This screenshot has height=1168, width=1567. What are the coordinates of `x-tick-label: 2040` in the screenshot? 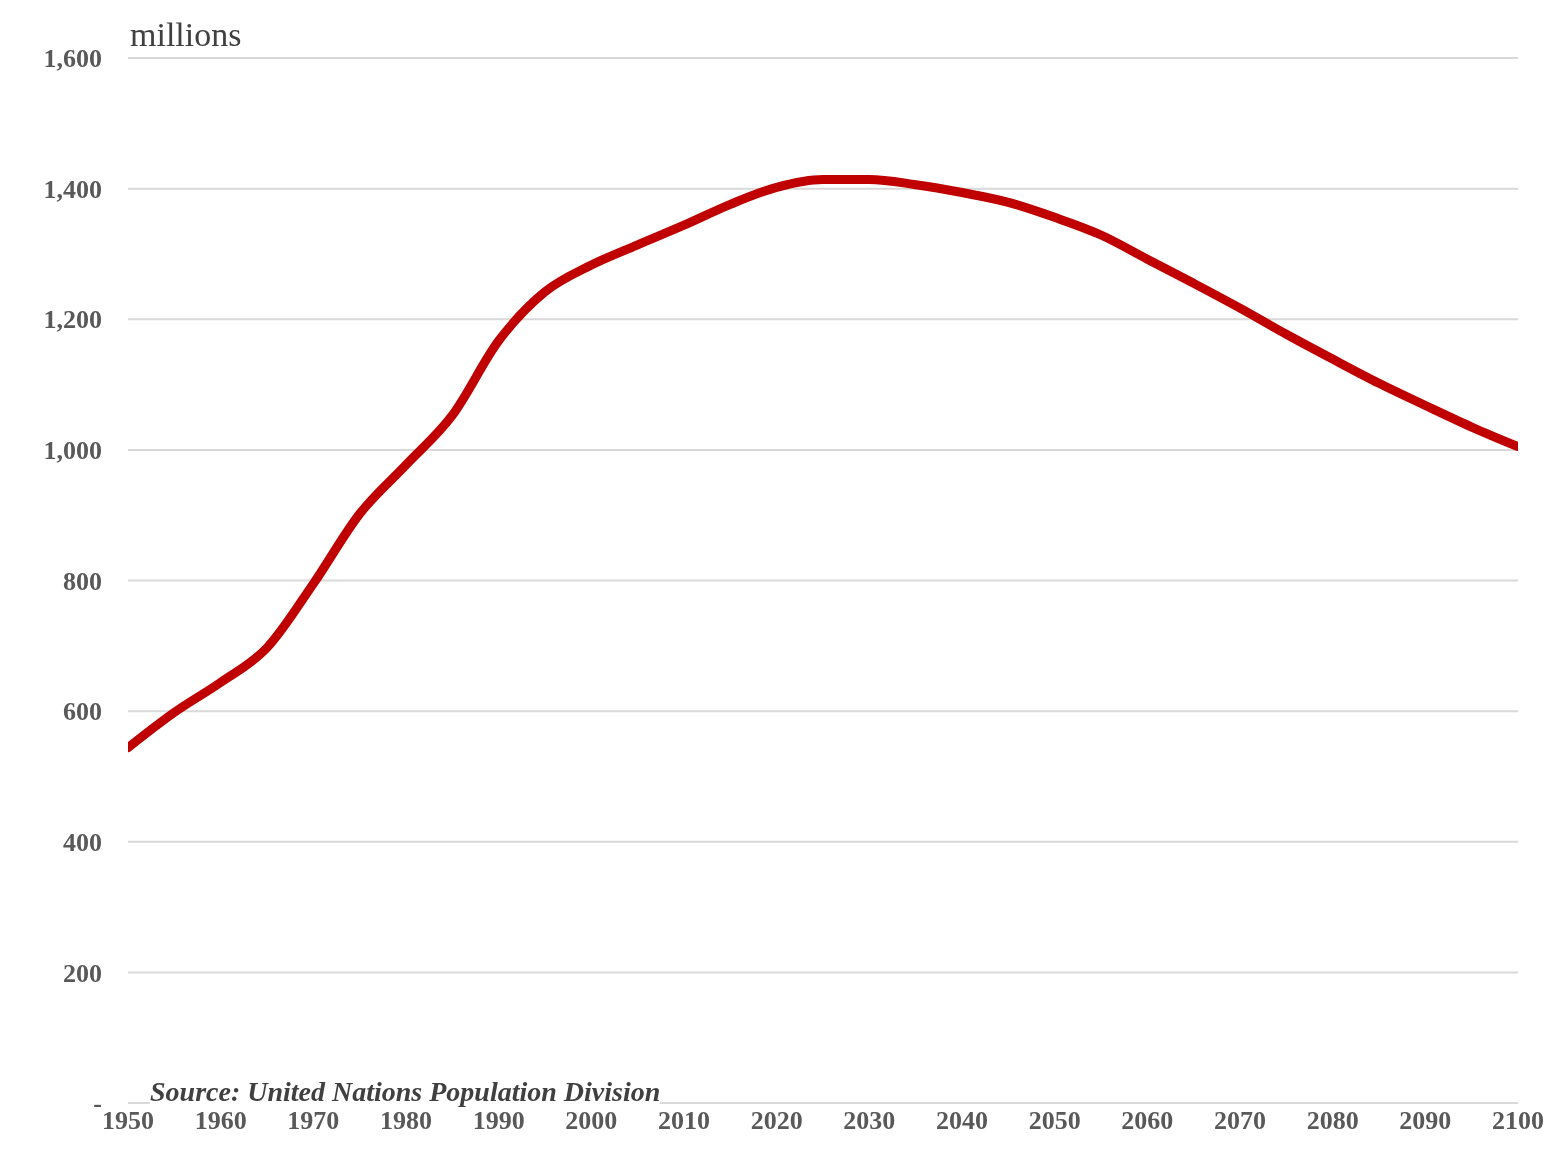 It's located at (962, 1121).